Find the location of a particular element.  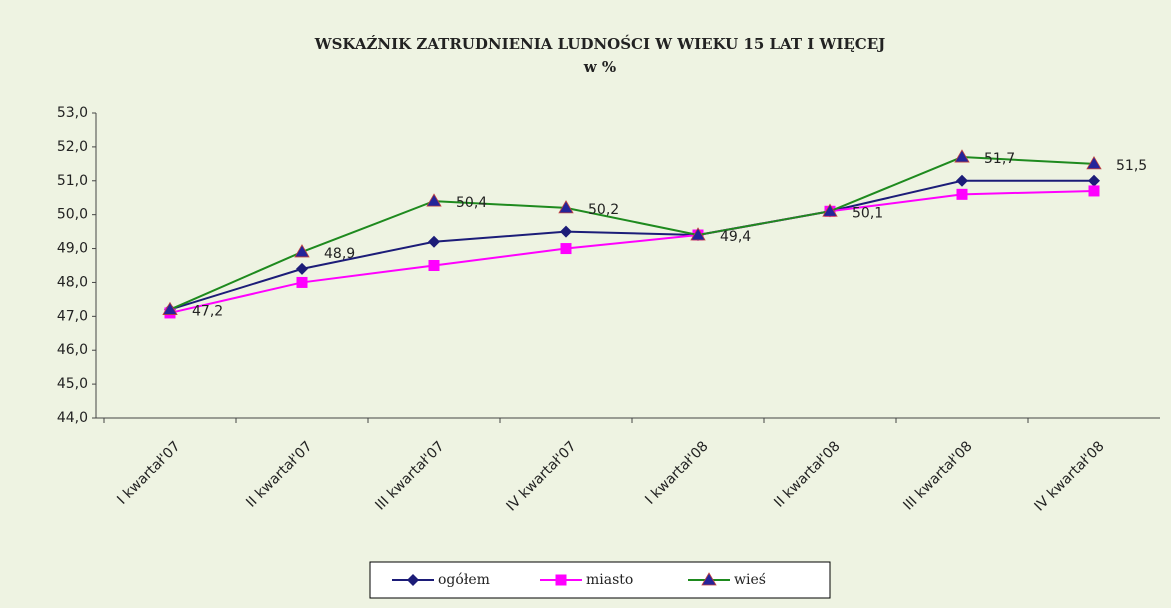

y-tick-label: 46,0 is located at coordinates (72, 350).